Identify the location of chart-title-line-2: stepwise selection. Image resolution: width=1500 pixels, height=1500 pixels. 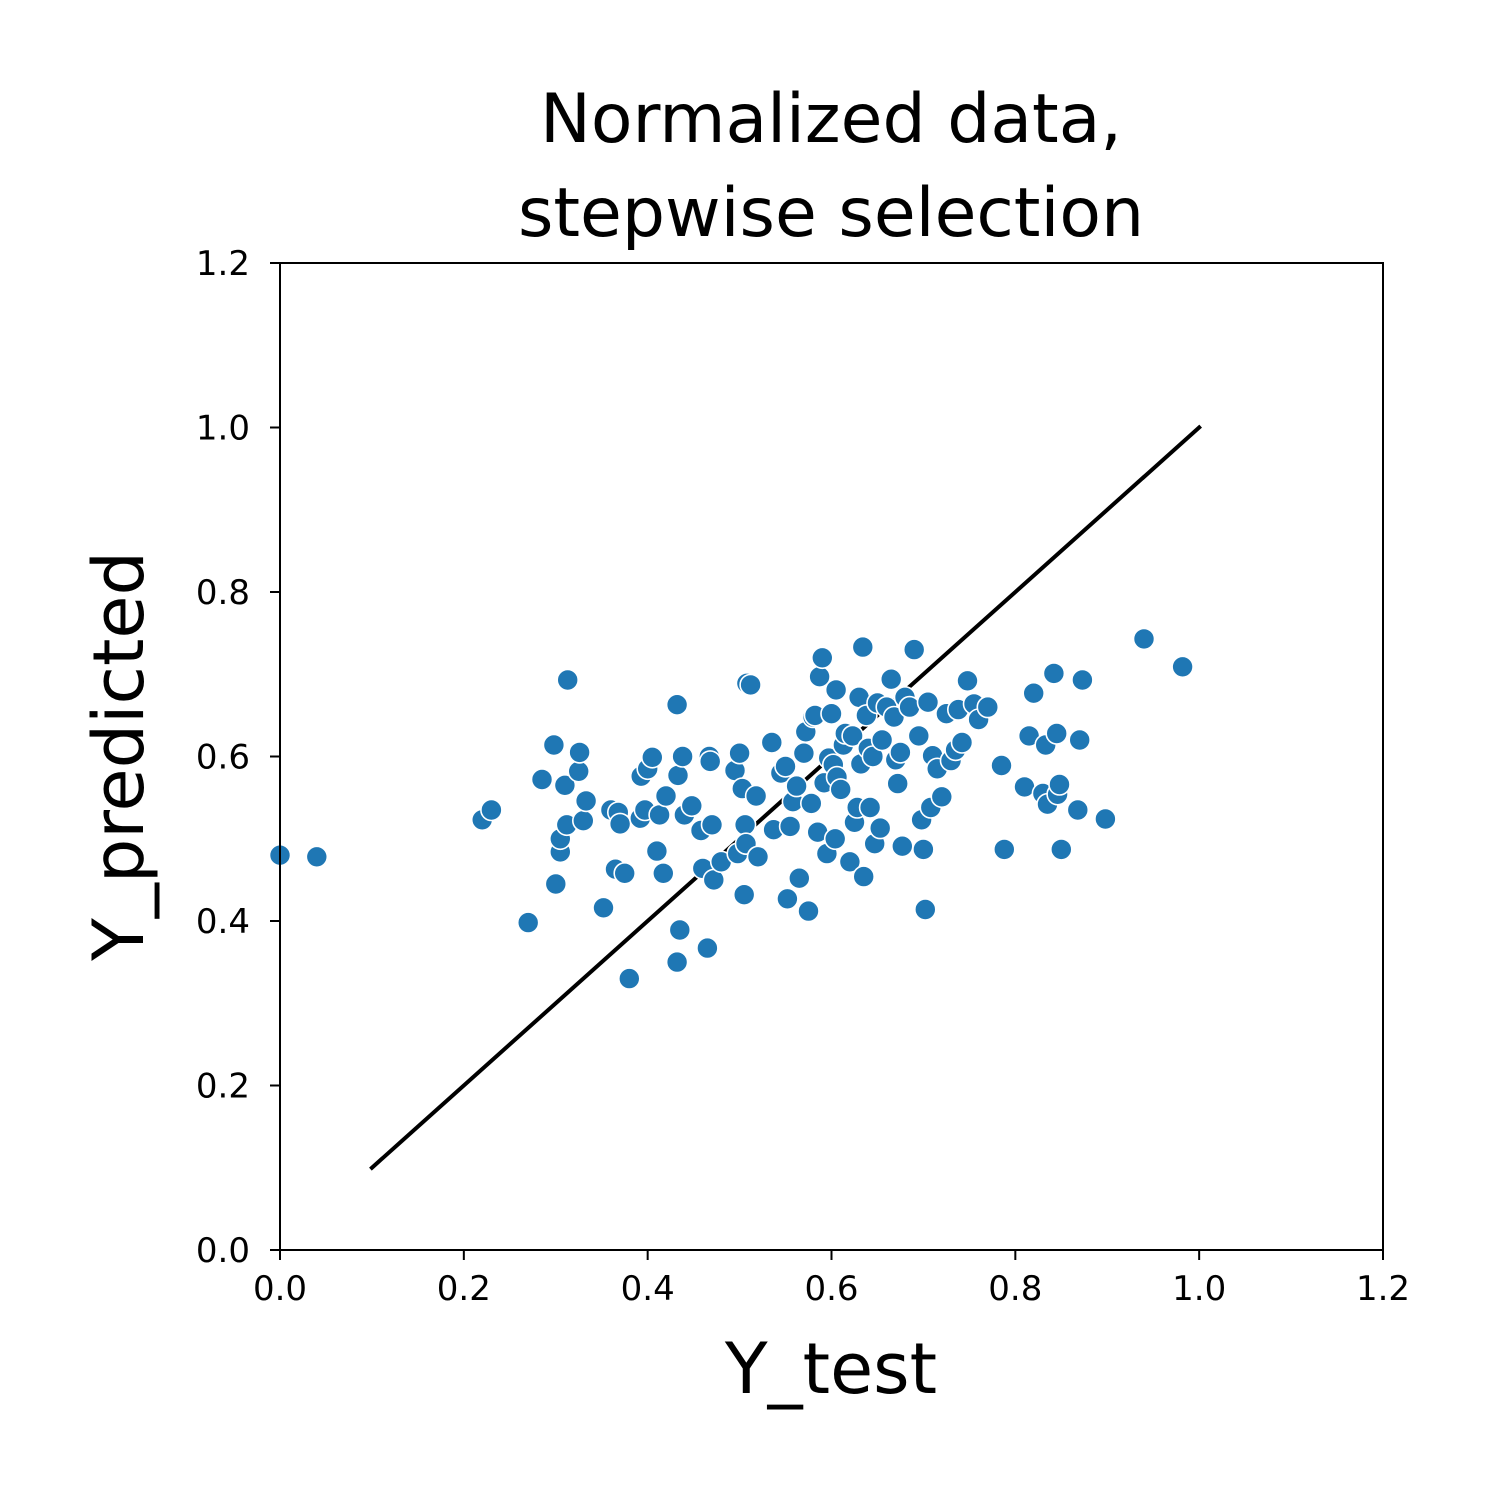
(831, 213).